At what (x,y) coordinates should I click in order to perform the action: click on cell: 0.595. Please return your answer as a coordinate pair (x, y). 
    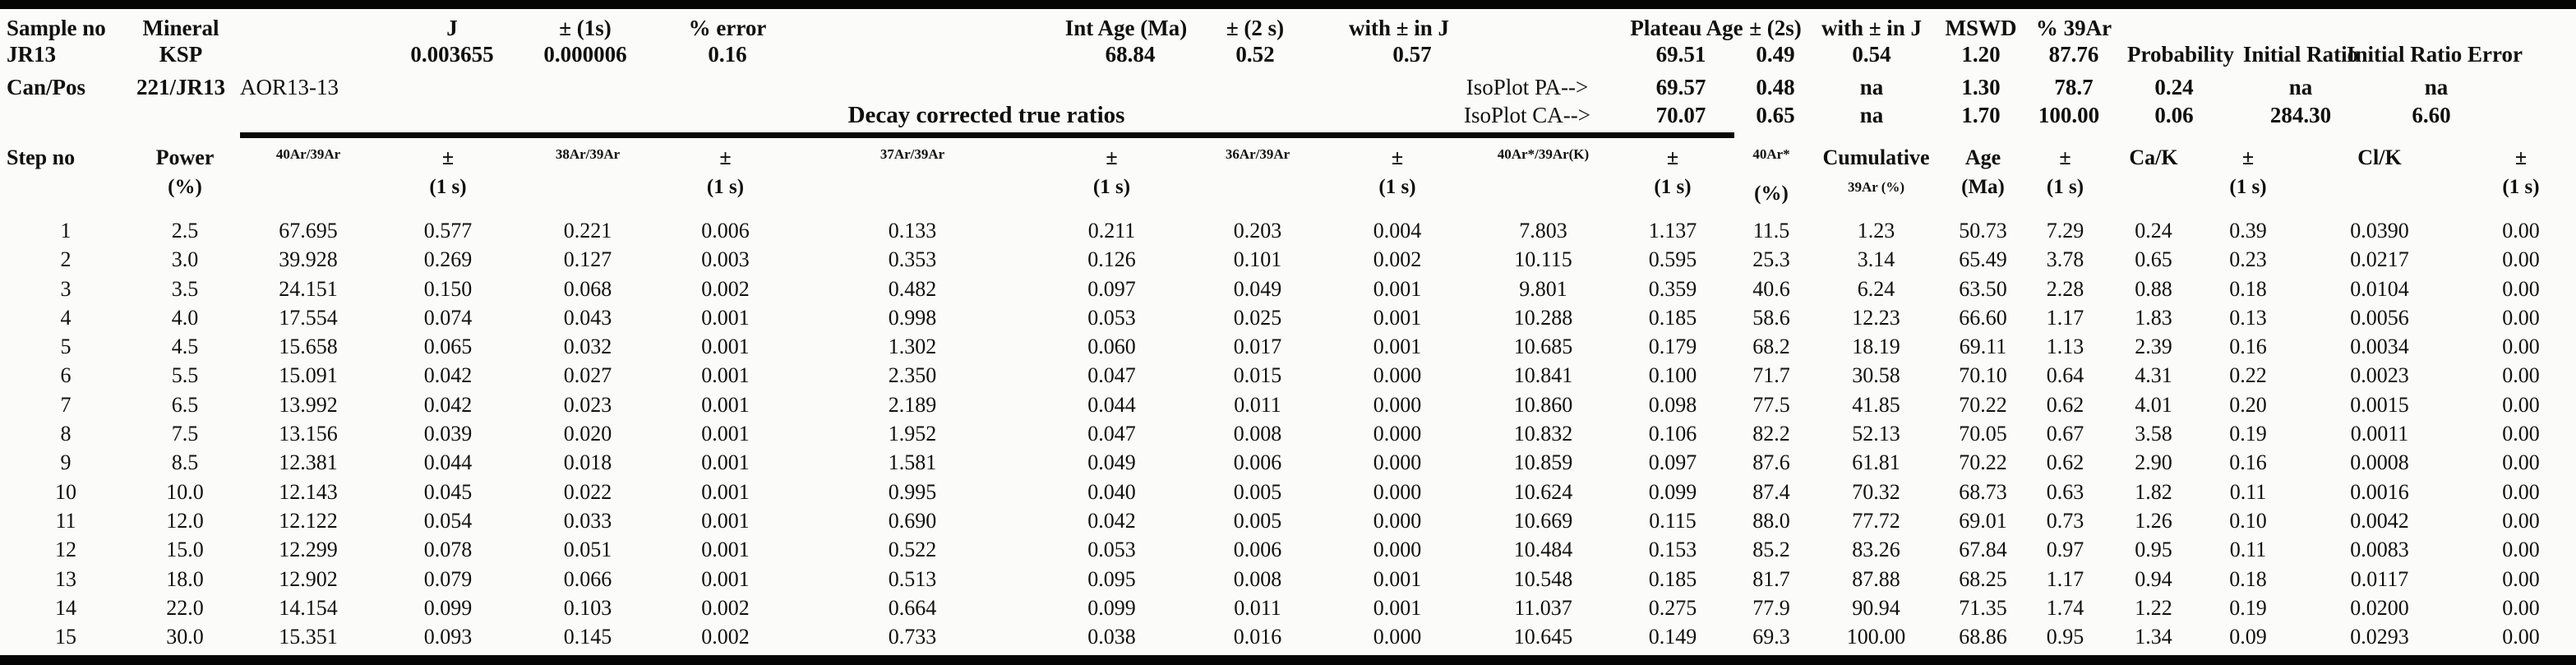
    Looking at the image, I should click on (1672, 259).